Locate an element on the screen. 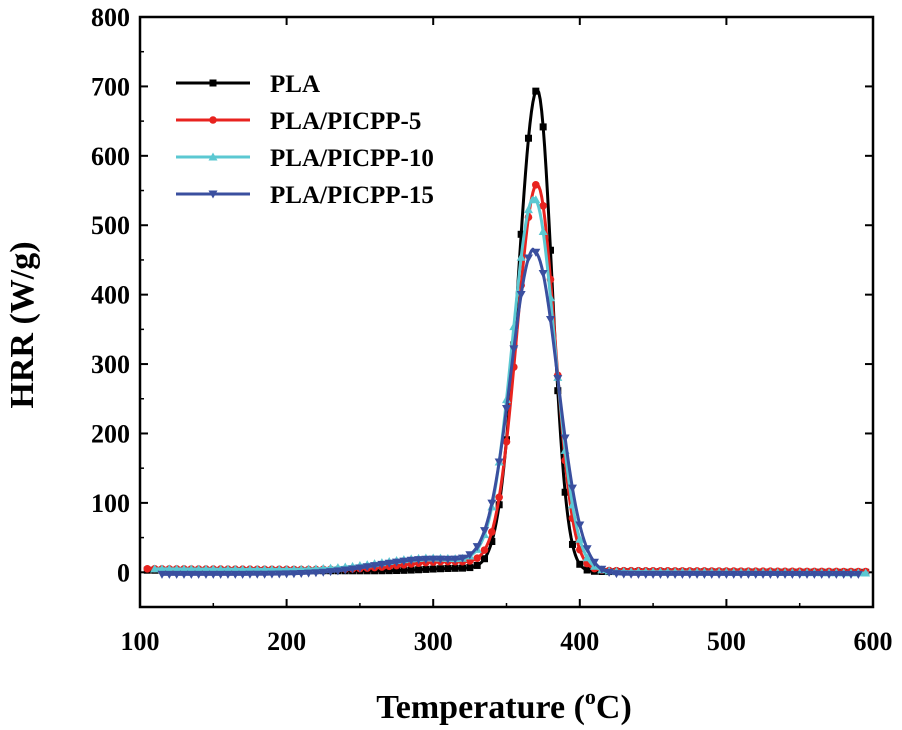  y-tick-label: 600 is located at coordinates (110, 156).